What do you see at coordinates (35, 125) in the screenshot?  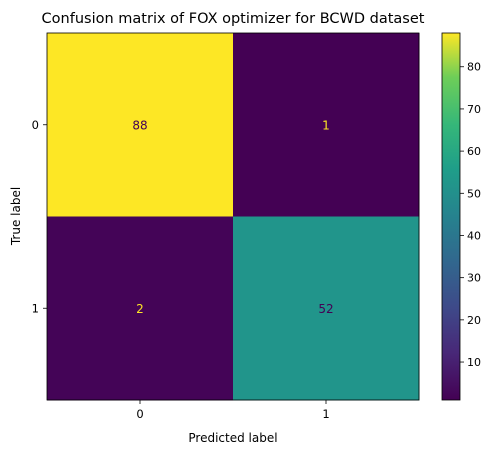 I see `y-tick-label-0: 0` at bounding box center [35, 125].